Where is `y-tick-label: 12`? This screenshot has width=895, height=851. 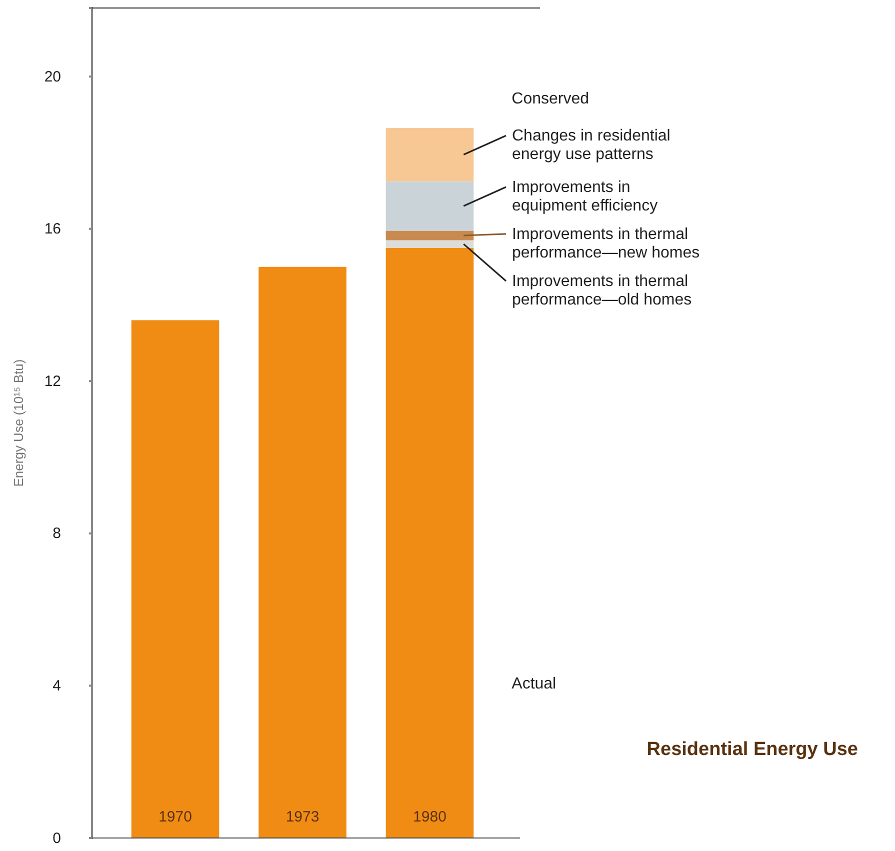
y-tick-label: 12 is located at coordinates (52, 381).